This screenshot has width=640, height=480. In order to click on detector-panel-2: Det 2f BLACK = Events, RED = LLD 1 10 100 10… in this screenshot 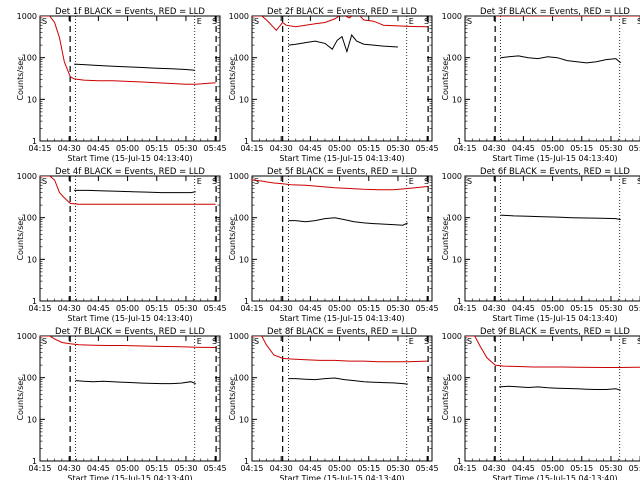, I will do `click(333, 85)`.